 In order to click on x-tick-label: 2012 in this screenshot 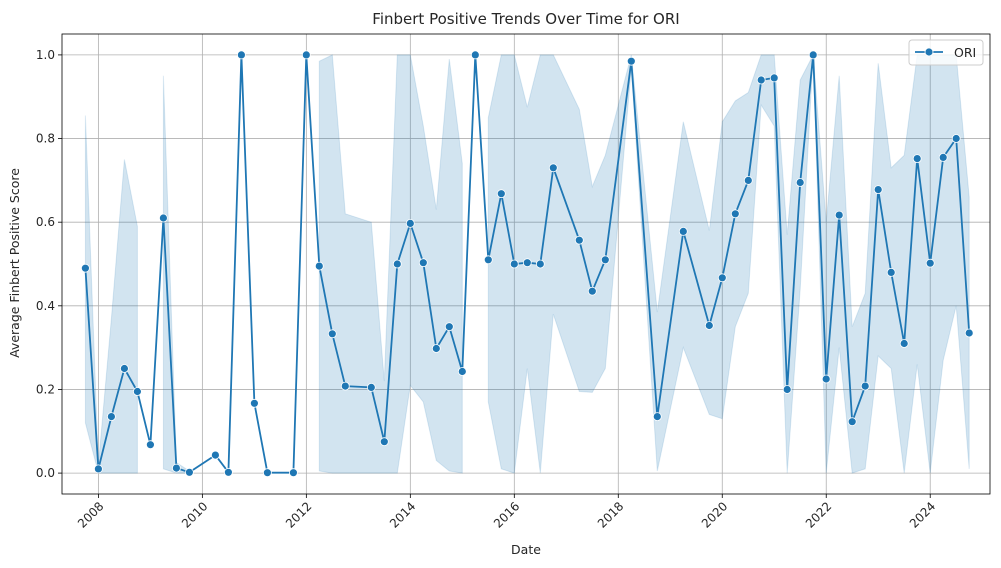, I will do `click(298, 514)`.